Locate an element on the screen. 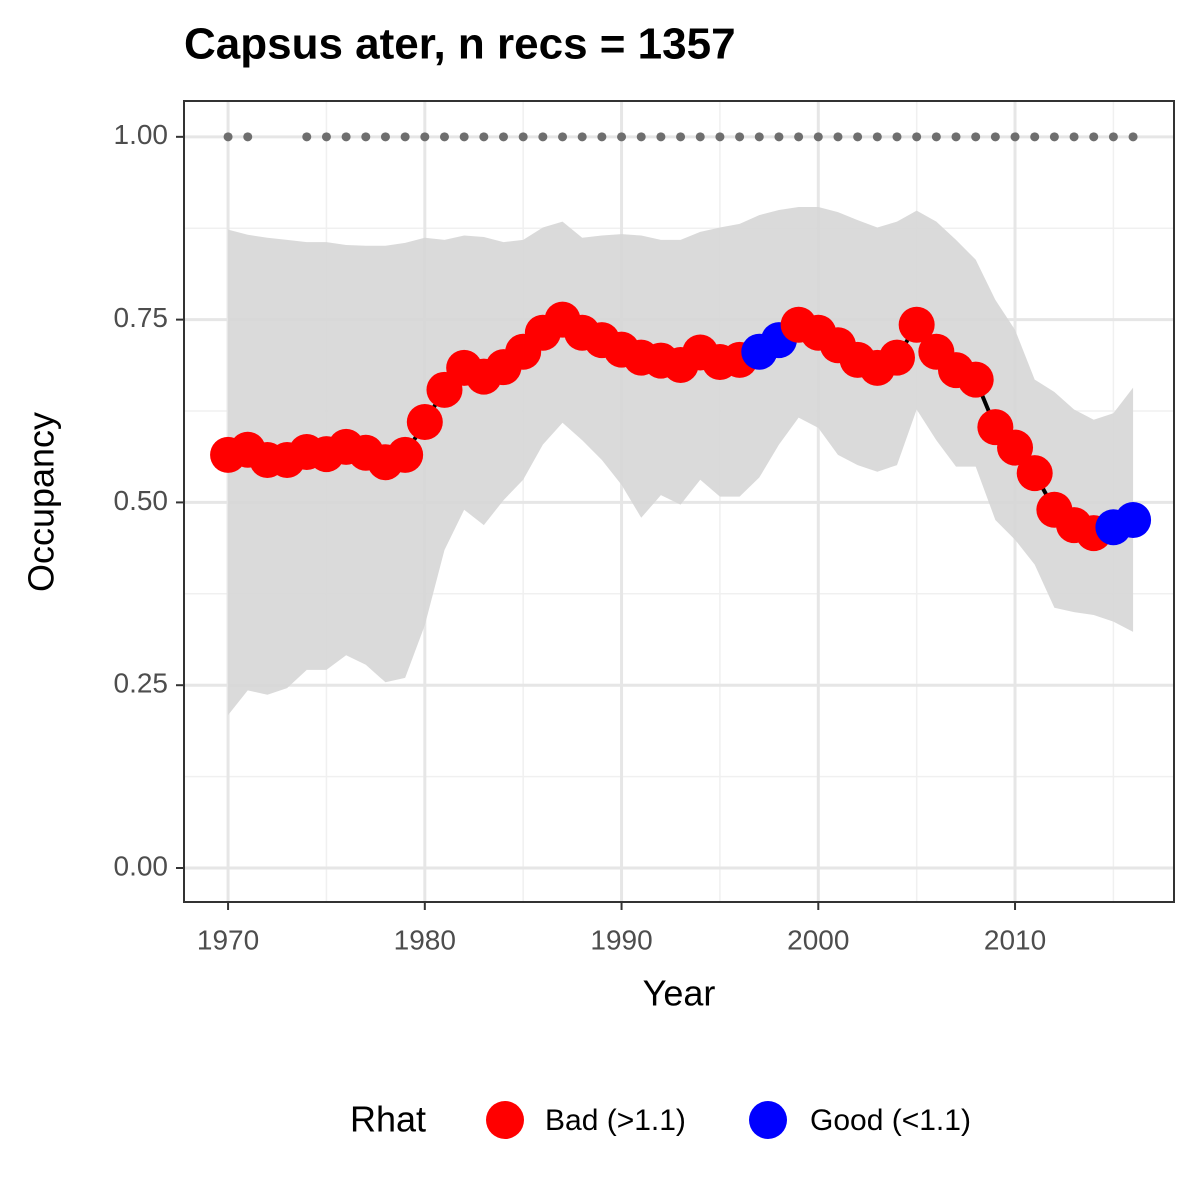 This screenshot has width=1200, height=1200. x-tick-label: 2010 is located at coordinates (1015, 939).